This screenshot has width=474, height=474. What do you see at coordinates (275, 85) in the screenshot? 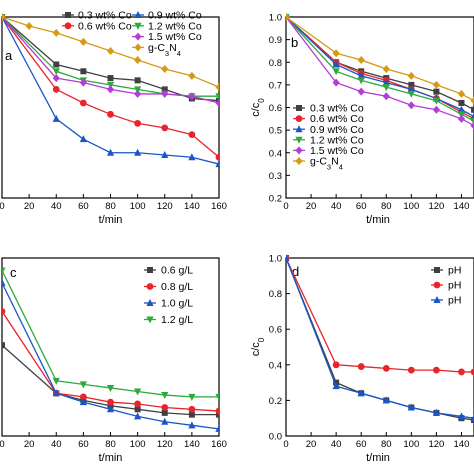
I see `y-tick-label: 0.7` at bounding box center [275, 85].